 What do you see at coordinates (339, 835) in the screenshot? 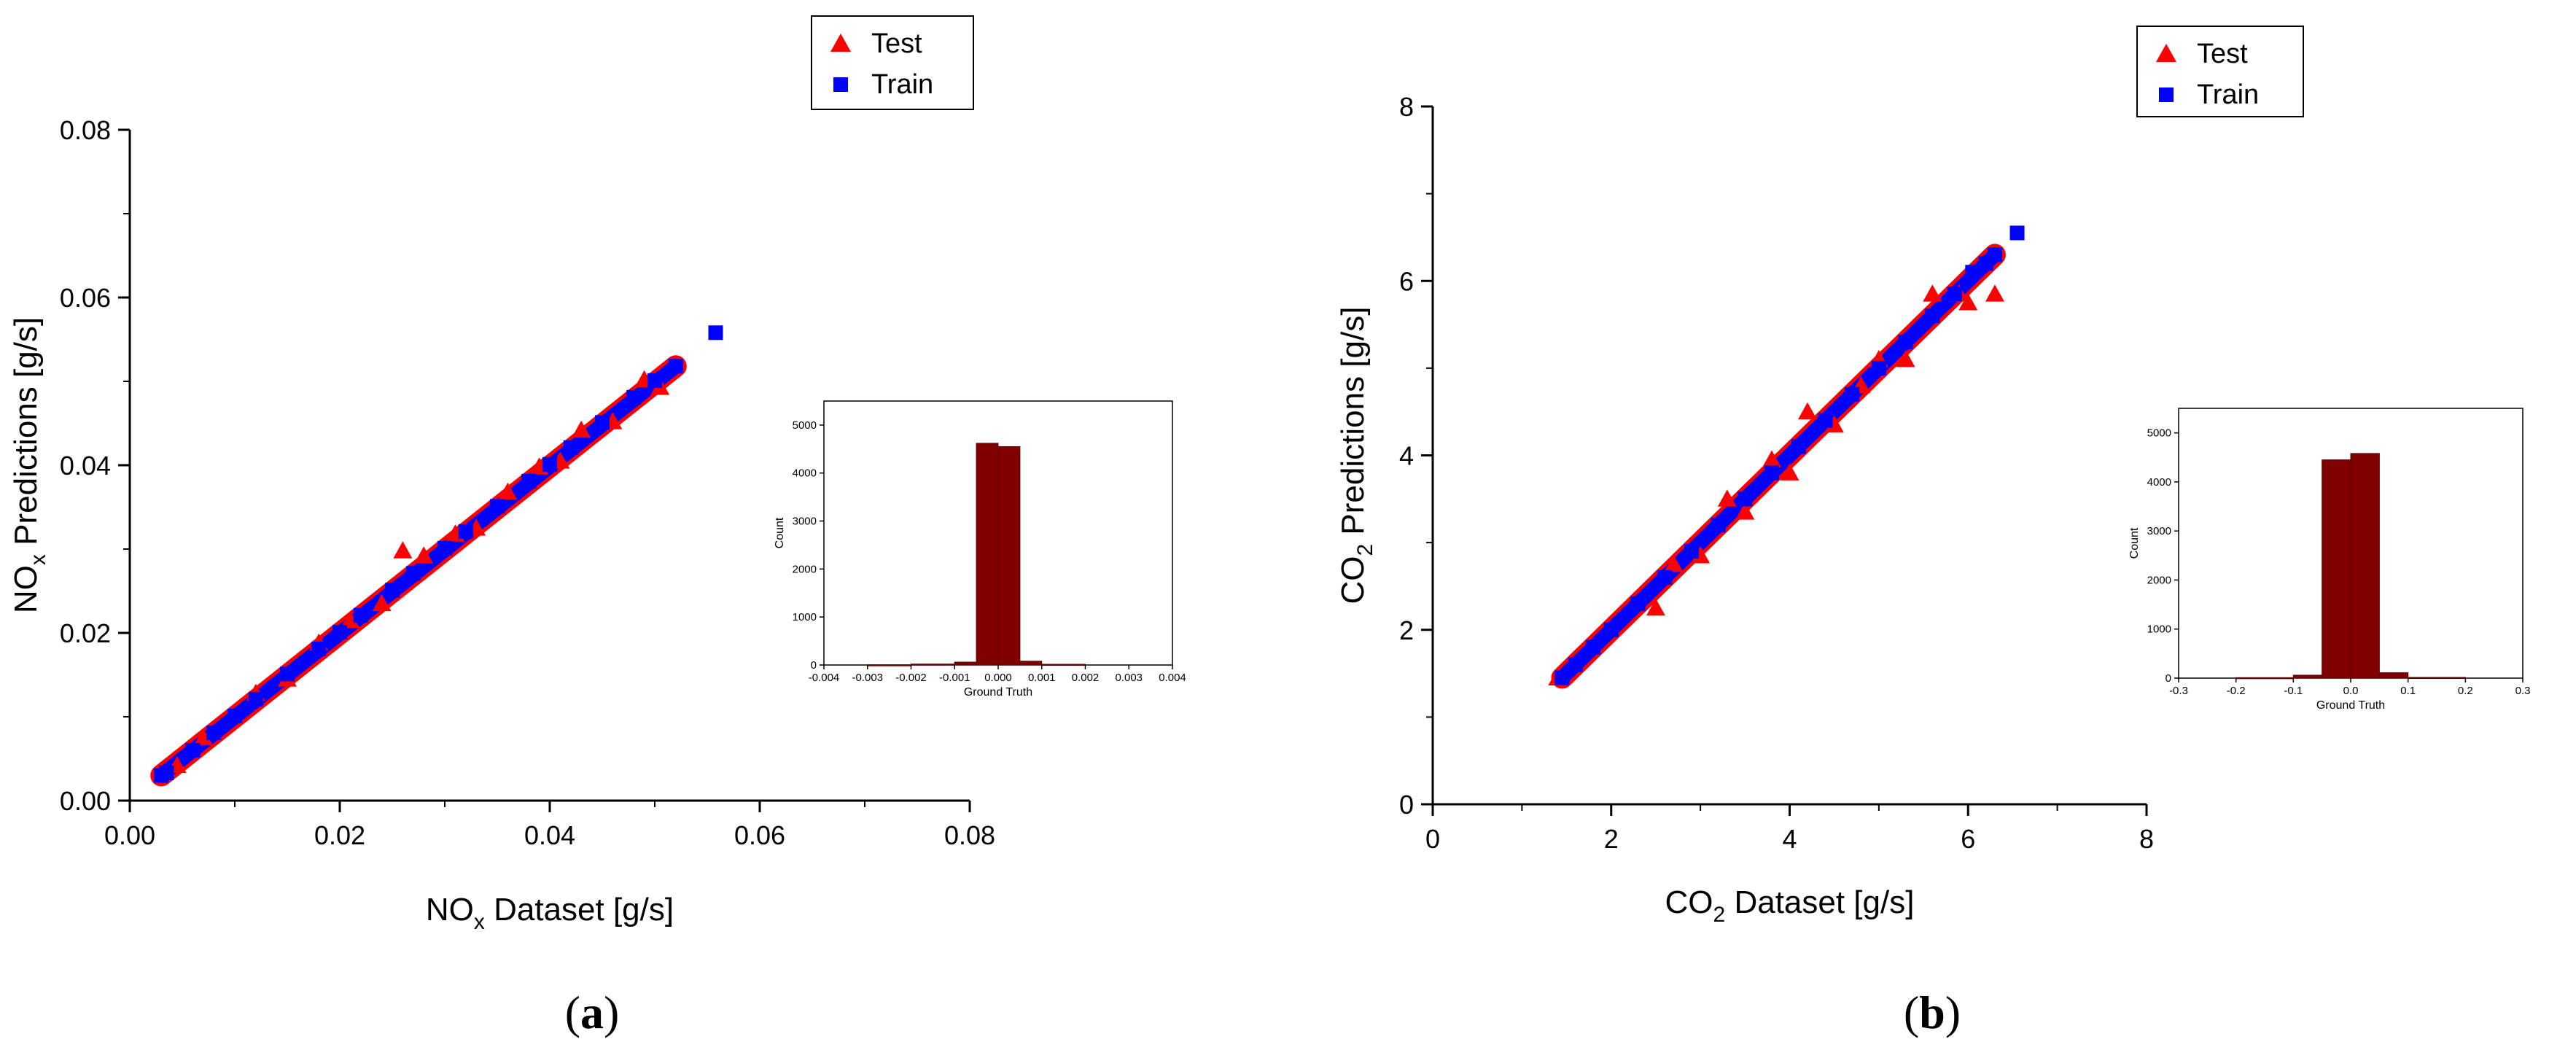
I see `x-tick-label: 0.02` at bounding box center [339, 835].